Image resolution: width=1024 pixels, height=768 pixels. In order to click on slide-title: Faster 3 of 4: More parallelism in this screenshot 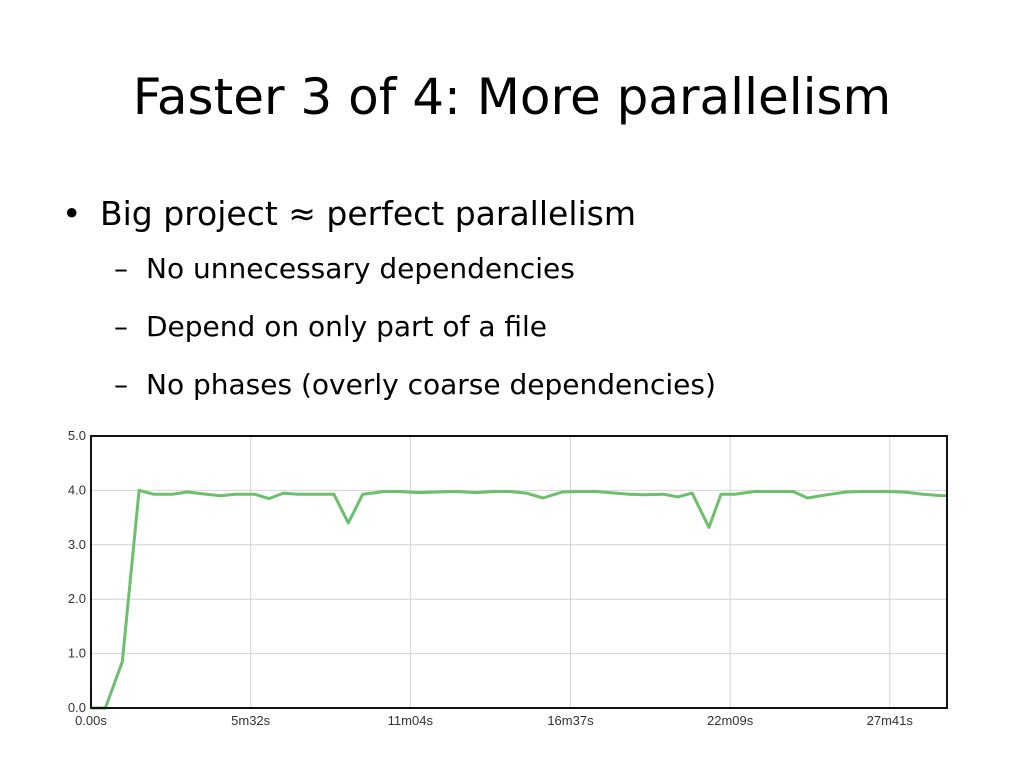, I will do `click(512, 97)`.